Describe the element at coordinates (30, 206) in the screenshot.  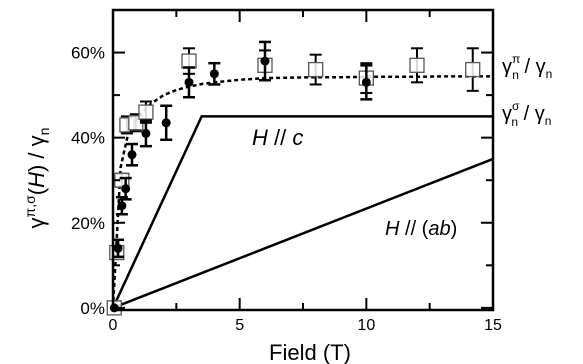
I see `y-axis-label-sup: π,σ` at that location.